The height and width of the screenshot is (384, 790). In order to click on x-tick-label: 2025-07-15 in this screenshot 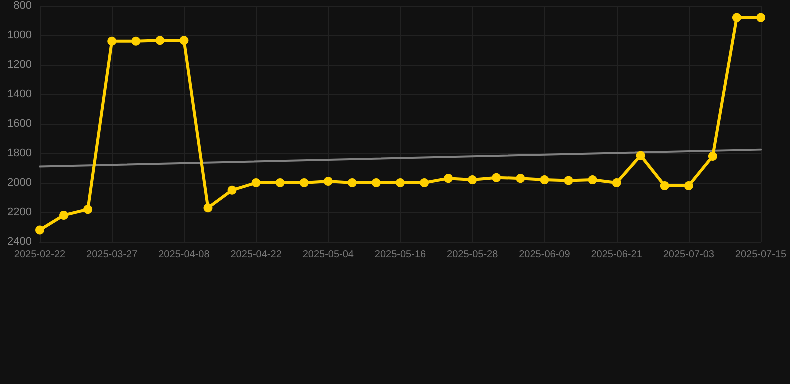, I will do `click(761, 255)`.